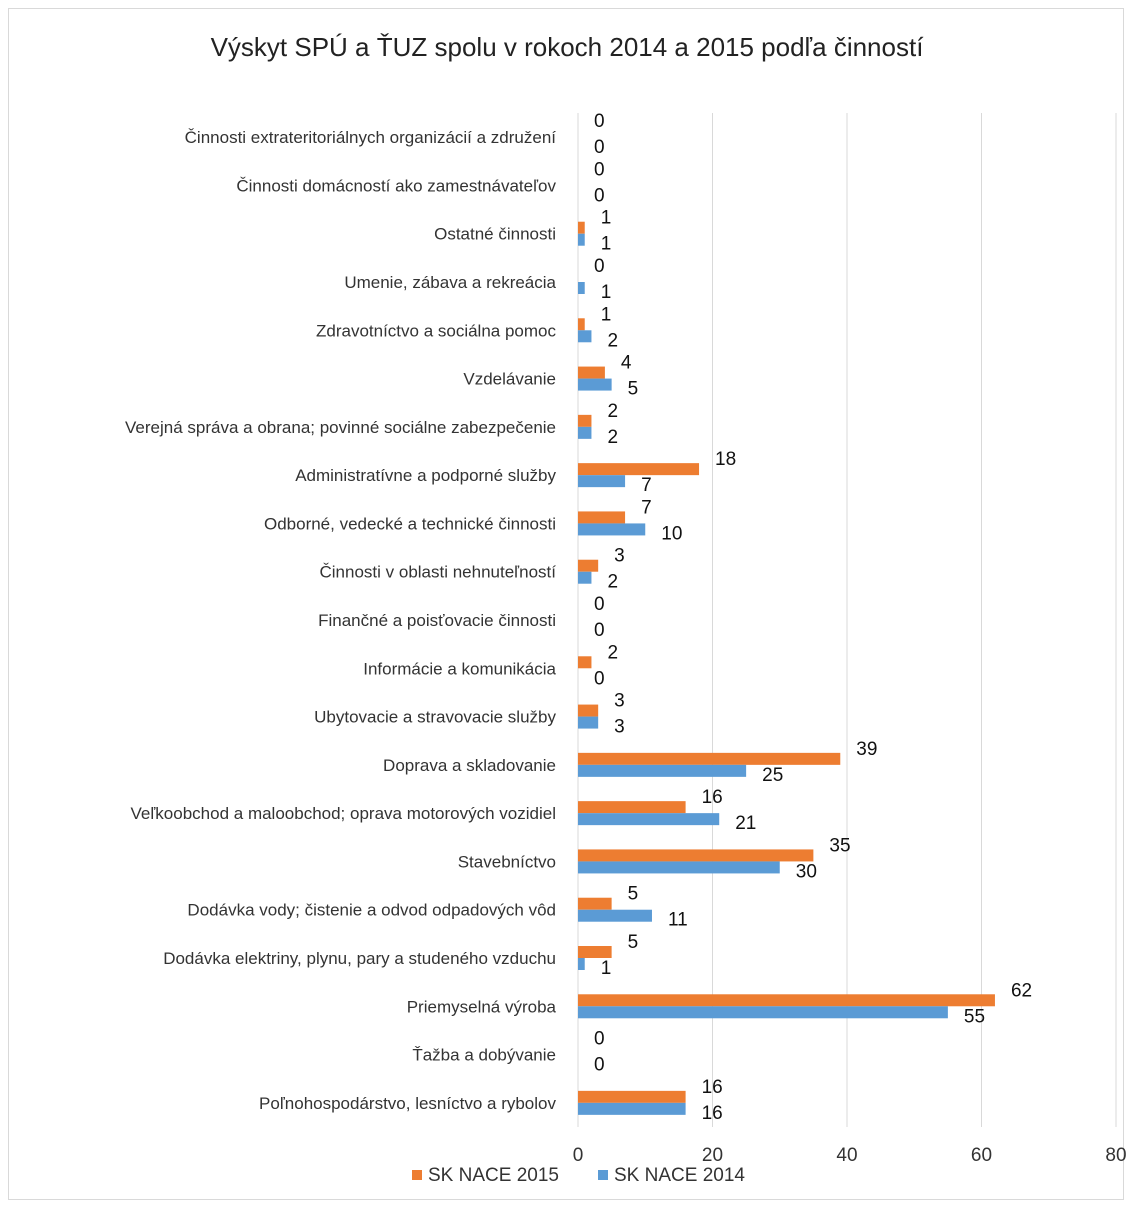 The image size is (1134, 1209). What do you see at coordinates (646, 485) in the screenshot?
I see `value-label-2014: 7` at bounding box center [646, 485].